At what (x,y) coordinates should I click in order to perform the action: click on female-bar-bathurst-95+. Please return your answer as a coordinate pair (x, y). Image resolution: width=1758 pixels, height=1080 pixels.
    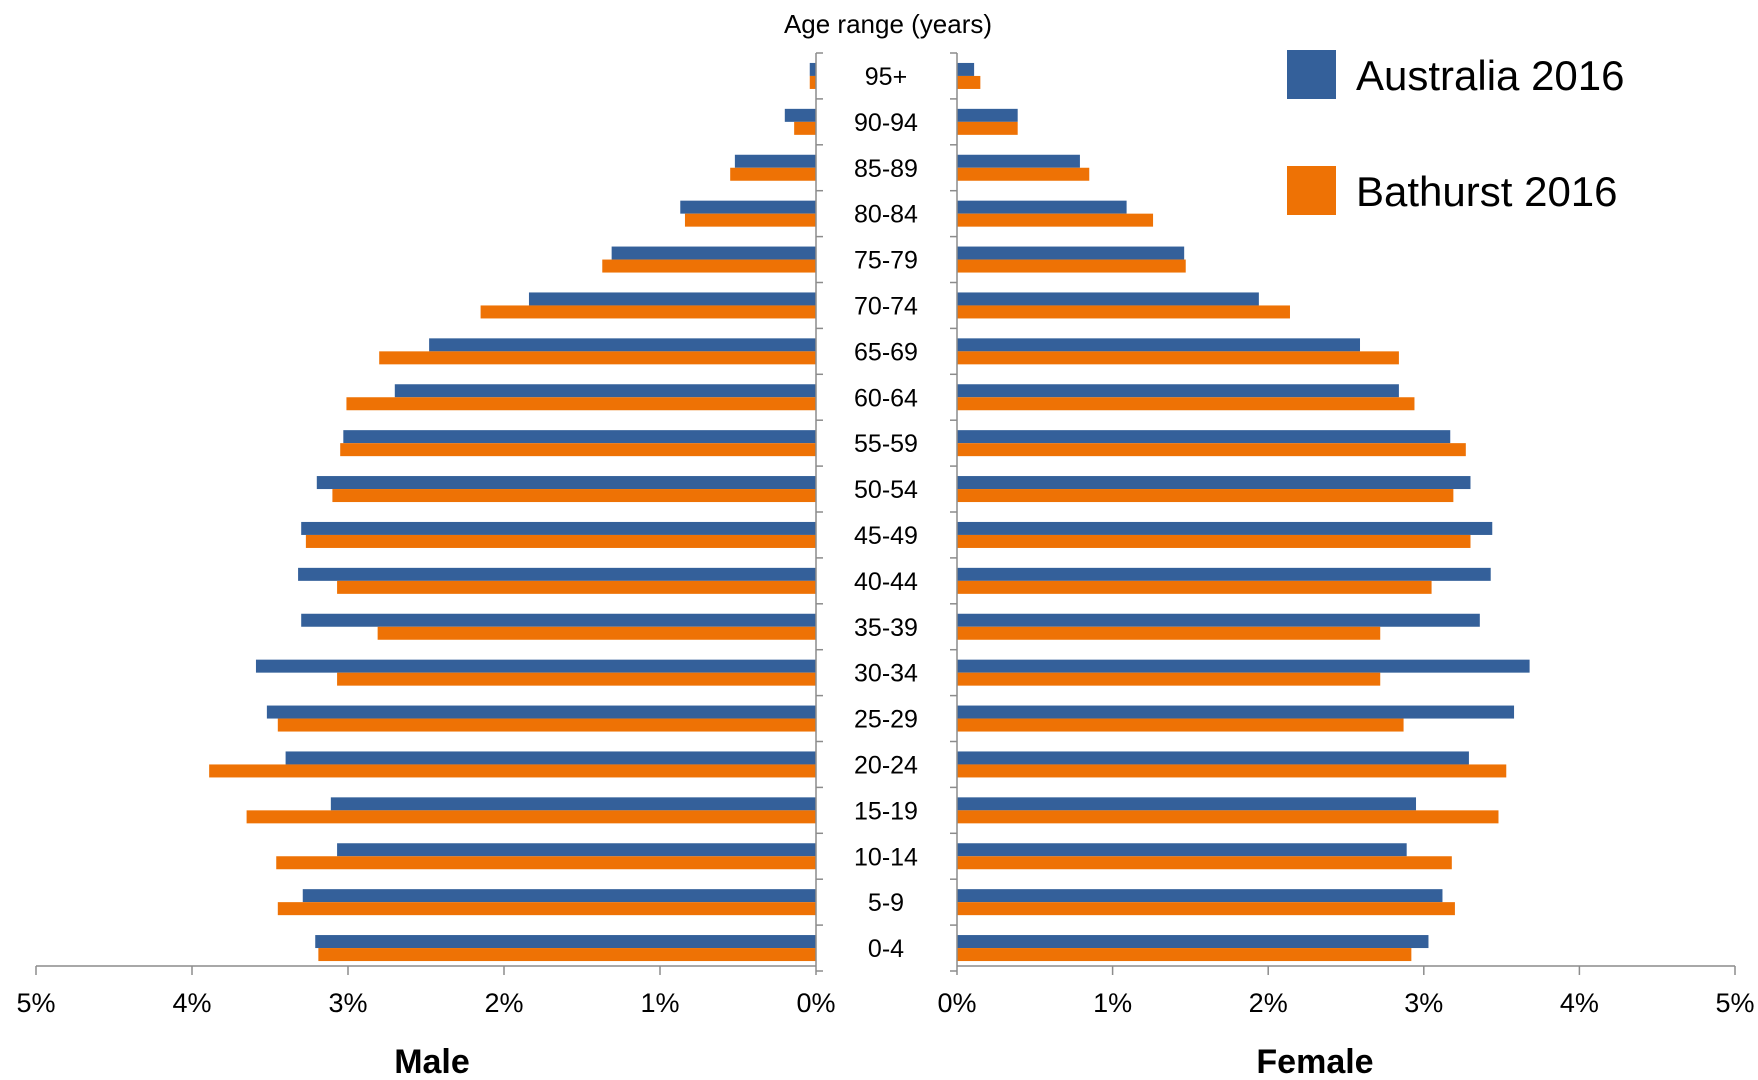
    Looking at the image, I should click on (969, 82).